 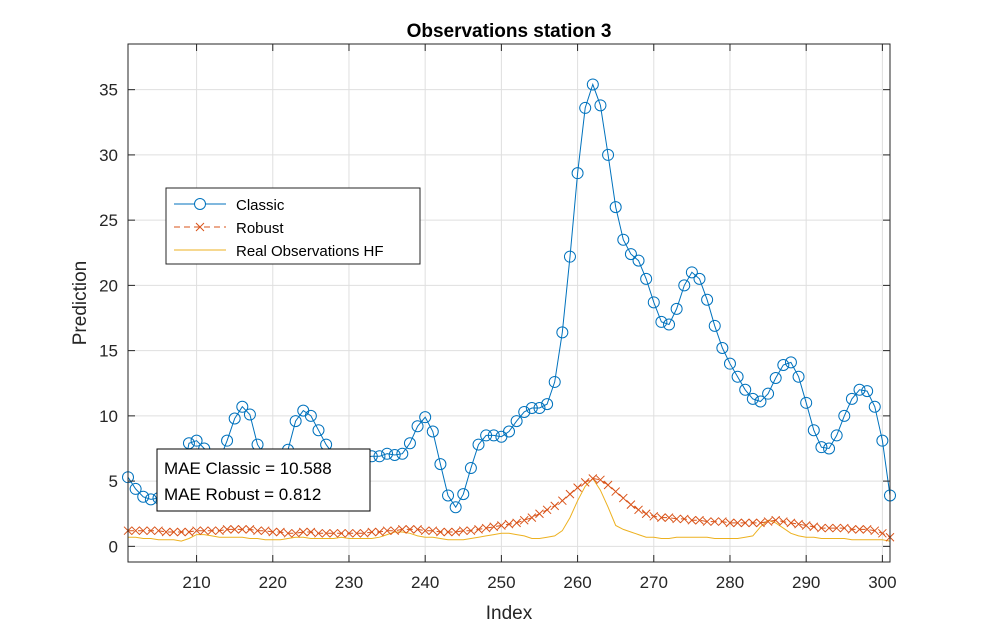 I want to click on x-tick-label: 230, so click(x=349, y=582).